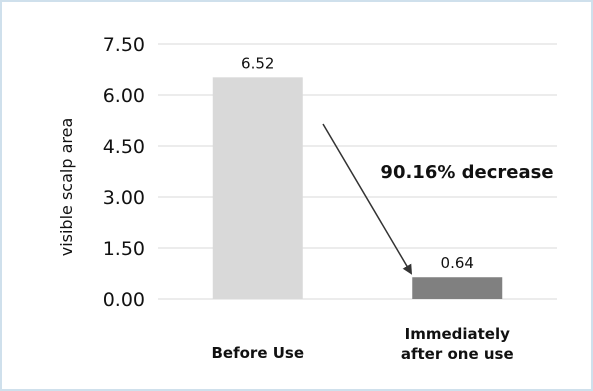 The width and height of the screenshot is (593, 391). Describe the element at coordinates (458, 334) in the screenshot. I see `category-label: Immediately` at that location.